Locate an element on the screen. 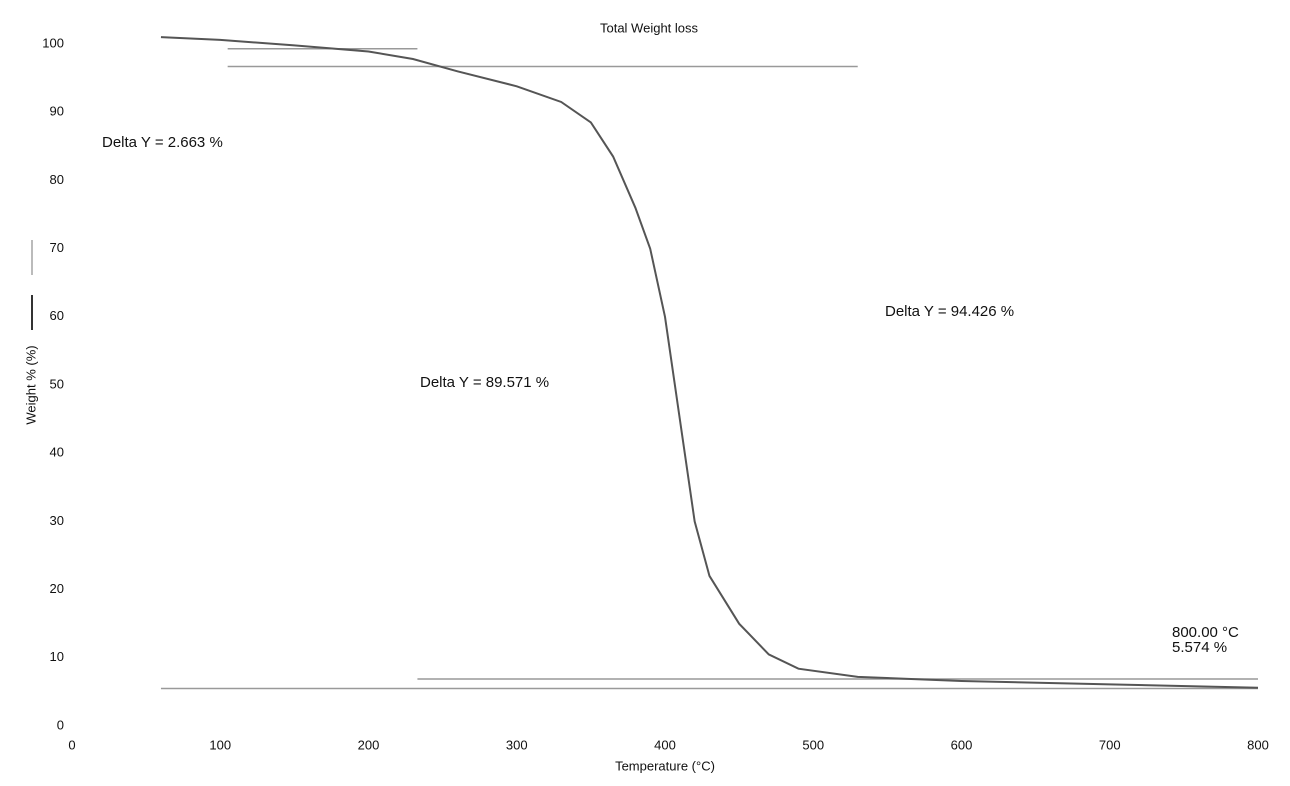 The height and width of the screenshot is (786, 1290). x-axis-label: Temperature (°C) is located at coordinates (665, 765).